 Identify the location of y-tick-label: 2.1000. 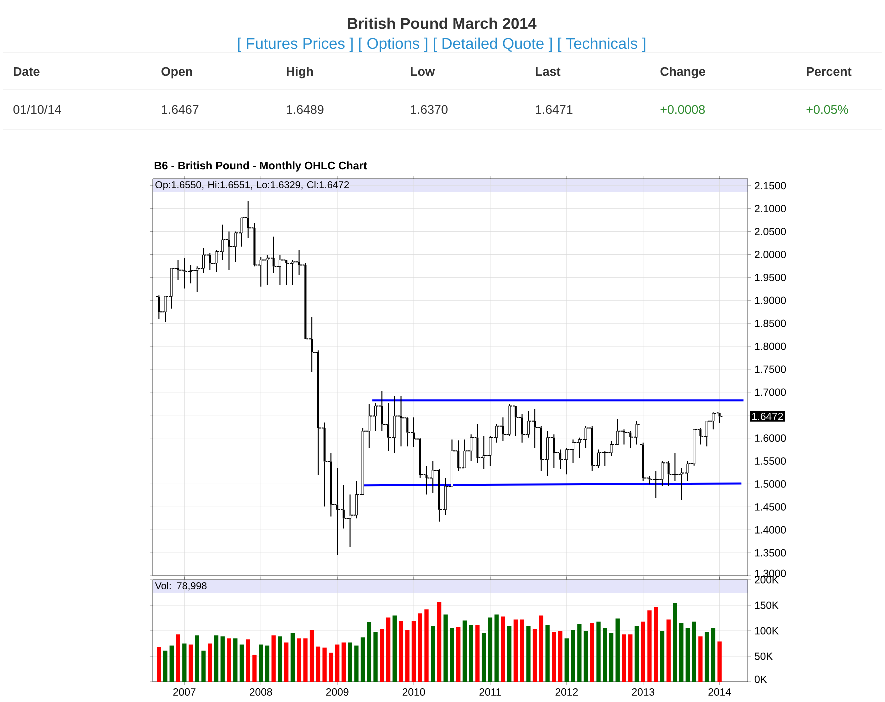
(770, 209).